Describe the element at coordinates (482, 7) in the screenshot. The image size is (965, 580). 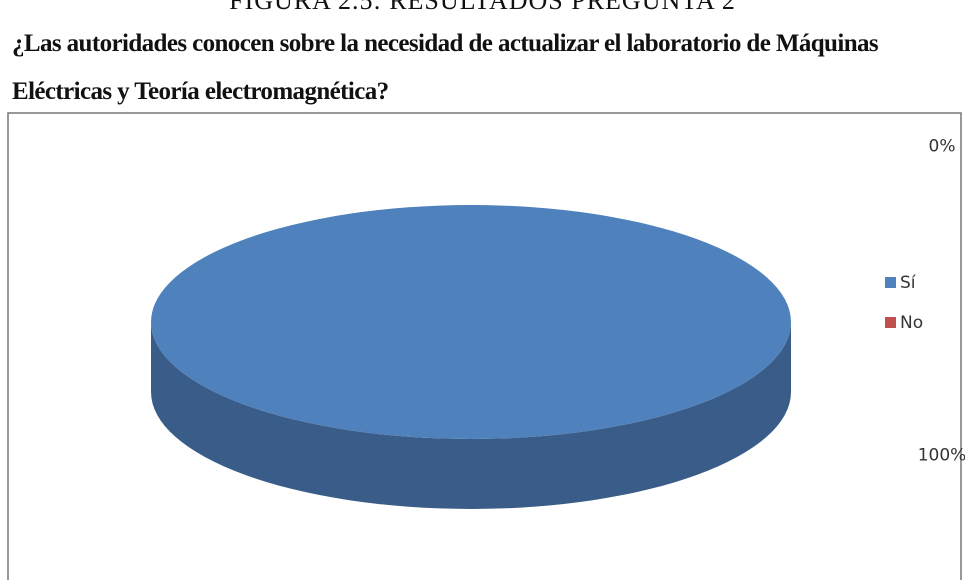
I see `figure-caption: FIGURA 2.5: RESULTADOS PREGUNTA 2` at that location.